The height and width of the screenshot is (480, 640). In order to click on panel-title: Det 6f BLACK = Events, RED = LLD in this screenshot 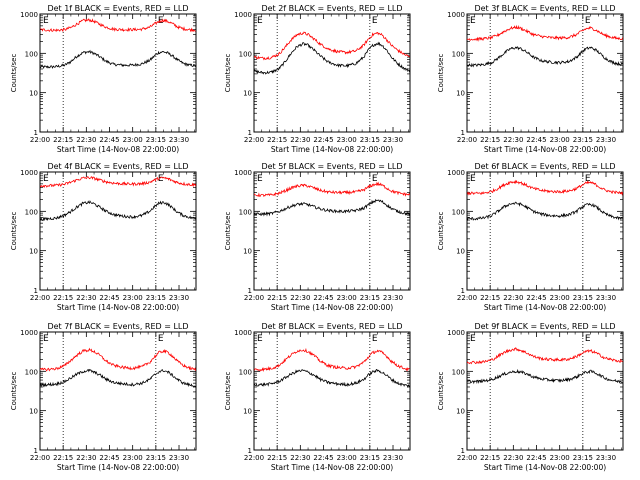, I will do `click(544, 166)`.